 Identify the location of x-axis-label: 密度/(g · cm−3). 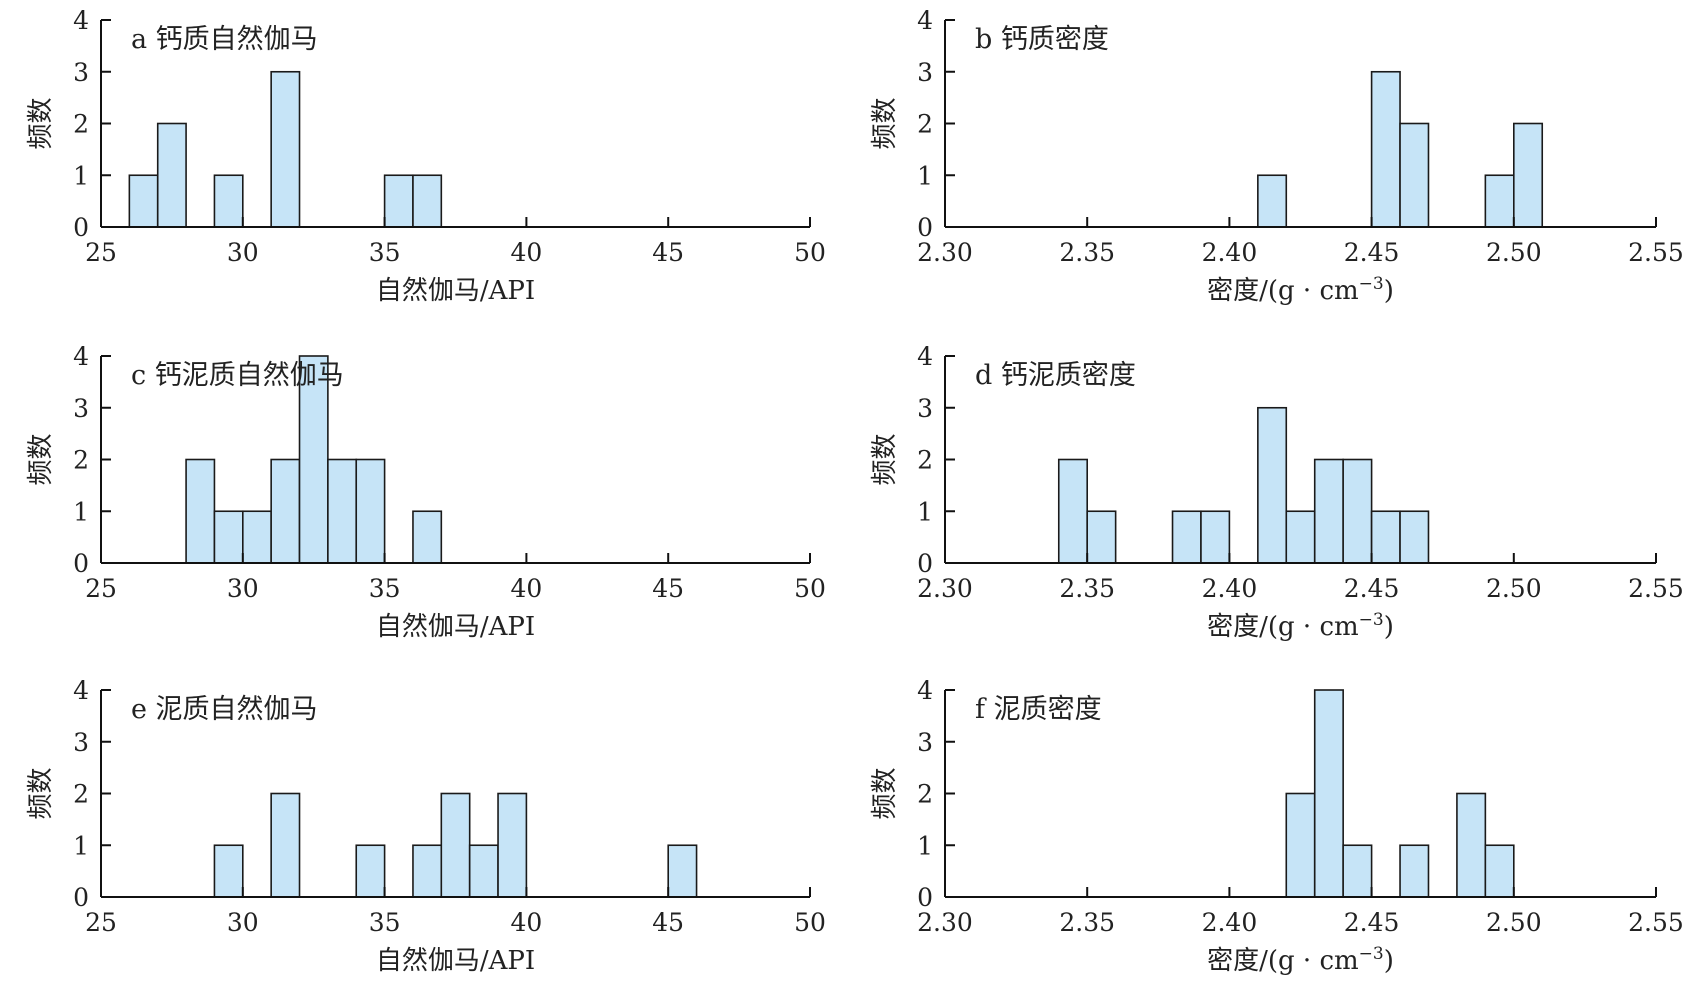
(1300, 290).